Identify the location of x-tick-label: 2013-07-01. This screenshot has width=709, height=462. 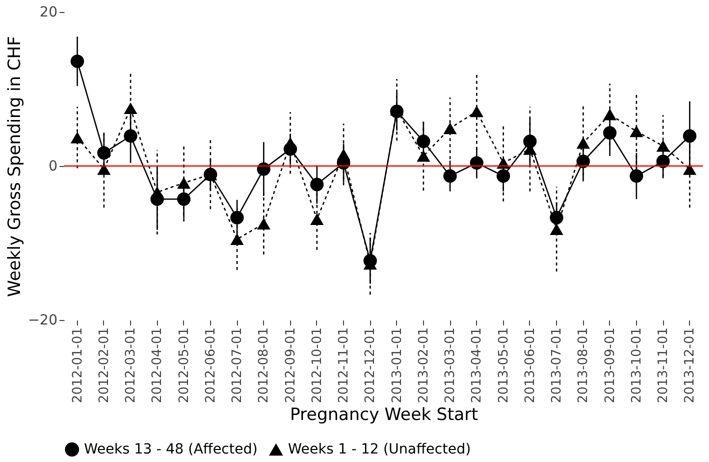
(557, 366).